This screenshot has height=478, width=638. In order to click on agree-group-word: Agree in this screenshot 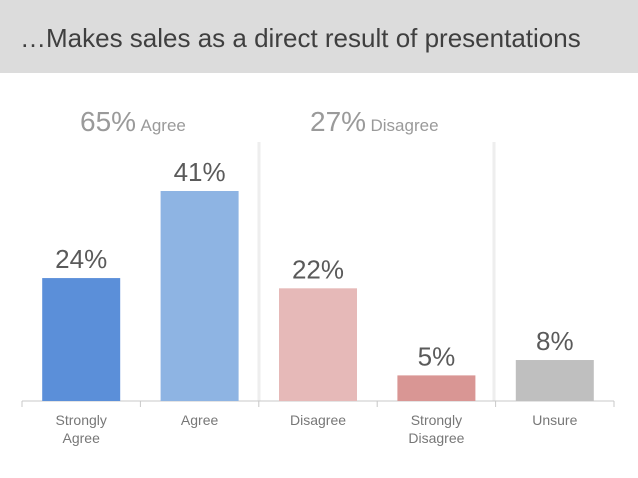, I will do `click(163, 125)`.